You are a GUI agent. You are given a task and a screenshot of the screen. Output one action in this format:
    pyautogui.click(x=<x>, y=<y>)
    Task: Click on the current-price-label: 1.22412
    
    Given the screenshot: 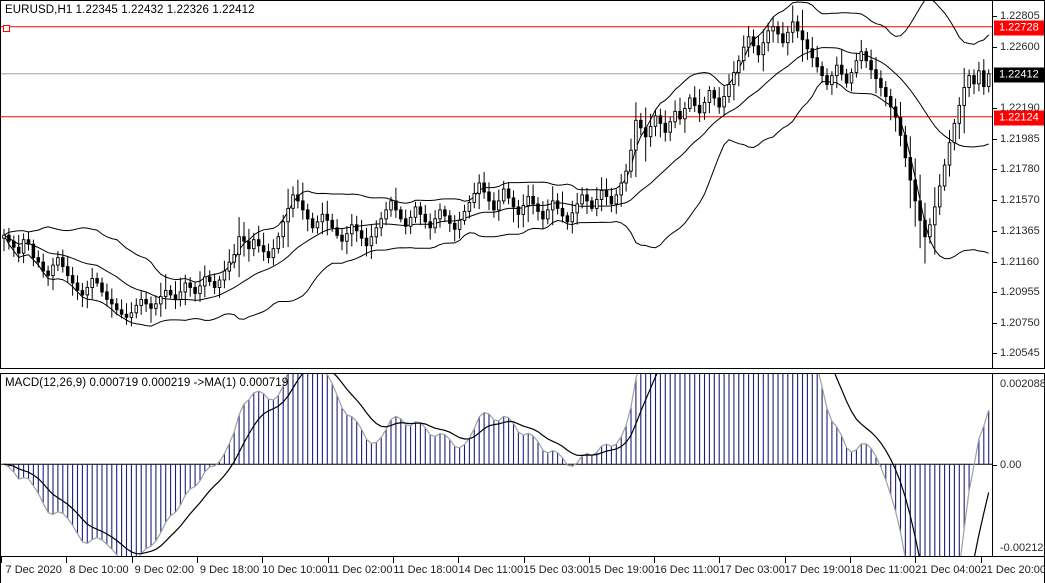 What is the action you would take?
    pyautogui.click(x=1019, y=75)
    